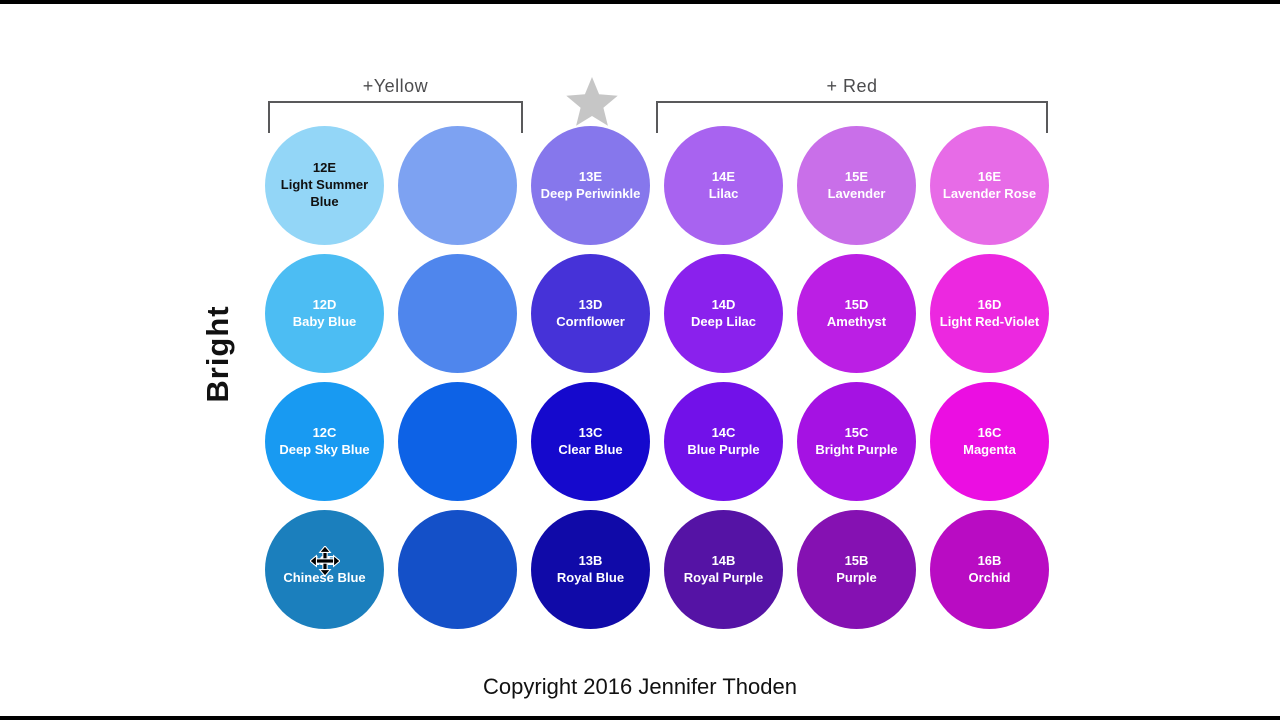 The height and width of the screenshot is (720, 1280). Describe the element at coordinates (723, 321) in the screenshot. I see `swatch-name: Deep Lilac` at that location.